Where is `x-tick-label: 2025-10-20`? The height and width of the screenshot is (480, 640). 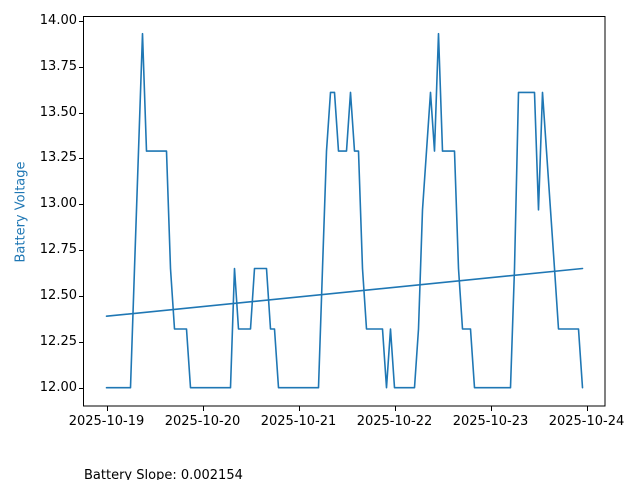
x-tick-label: 2025-10-20 is located at coordinates (202, 421).